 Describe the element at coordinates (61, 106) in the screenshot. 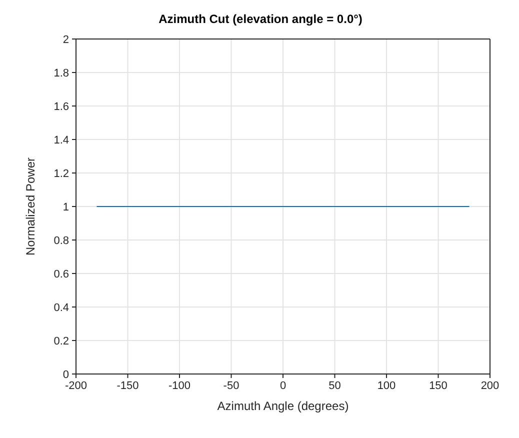

I see `y-tick-label: 1.6` at that location.